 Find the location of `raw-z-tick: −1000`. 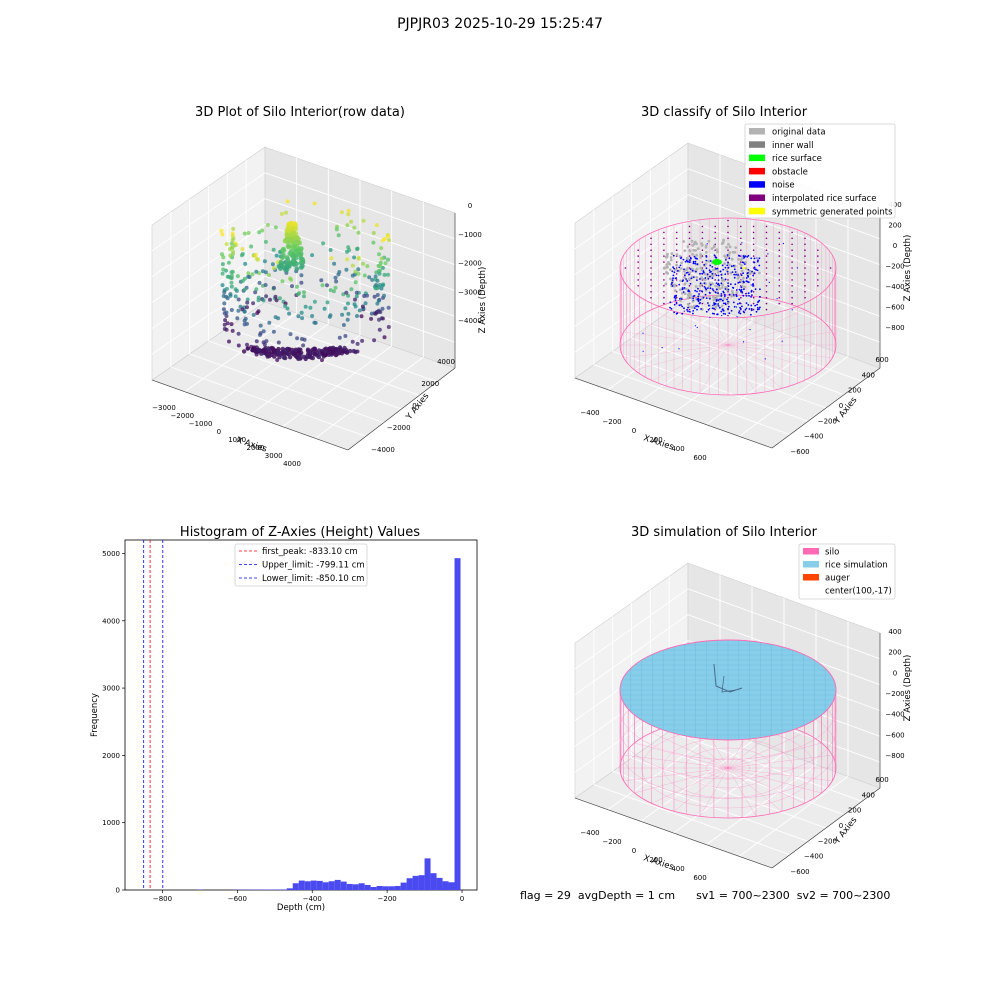

raw-z-tick: −1000 is located at coordinates (470, 235).